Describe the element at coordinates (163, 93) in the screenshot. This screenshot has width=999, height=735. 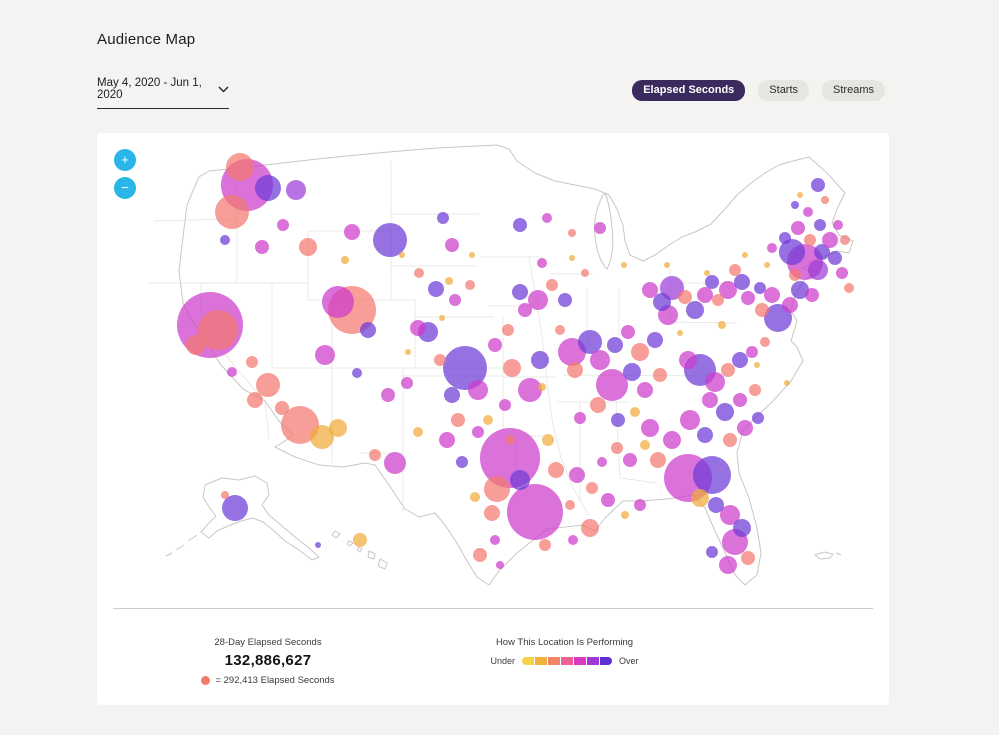
I see `date-range-selector: May 4, 2020 - Jun 1, 2020` at that location.